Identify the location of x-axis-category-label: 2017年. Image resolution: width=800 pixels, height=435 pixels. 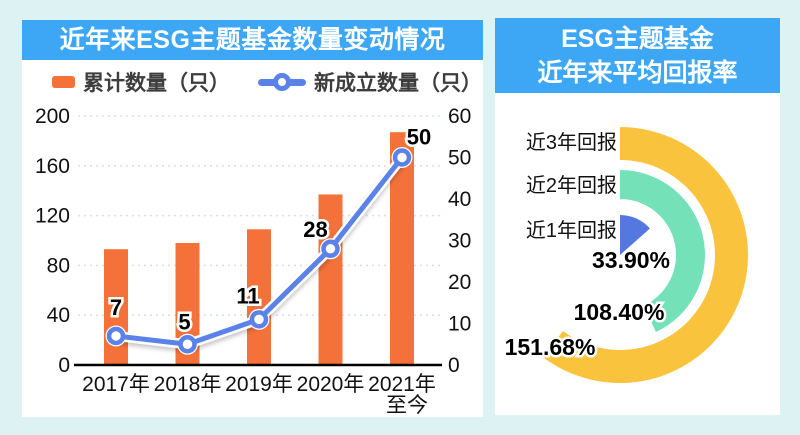
(116, 384).